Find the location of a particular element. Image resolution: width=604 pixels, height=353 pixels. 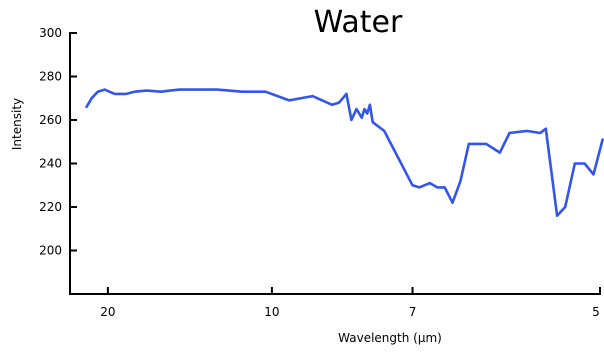

y-tick-label: 220 is located at coordinates (50, 207).